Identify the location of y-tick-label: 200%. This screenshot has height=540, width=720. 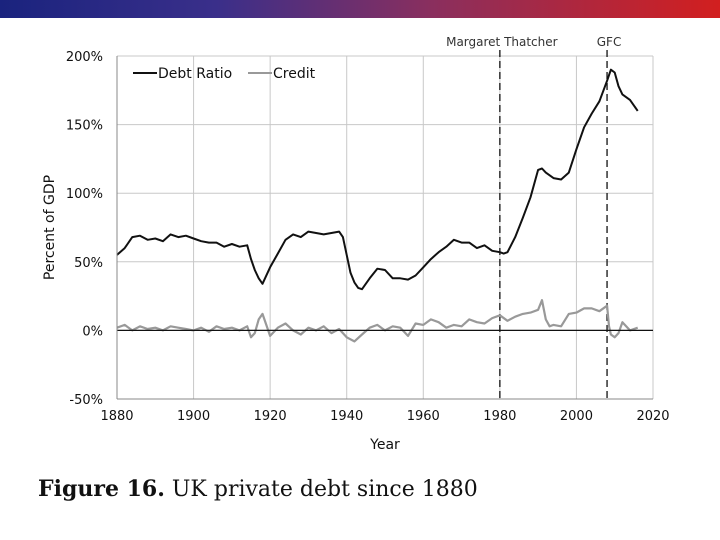
(84, 57).